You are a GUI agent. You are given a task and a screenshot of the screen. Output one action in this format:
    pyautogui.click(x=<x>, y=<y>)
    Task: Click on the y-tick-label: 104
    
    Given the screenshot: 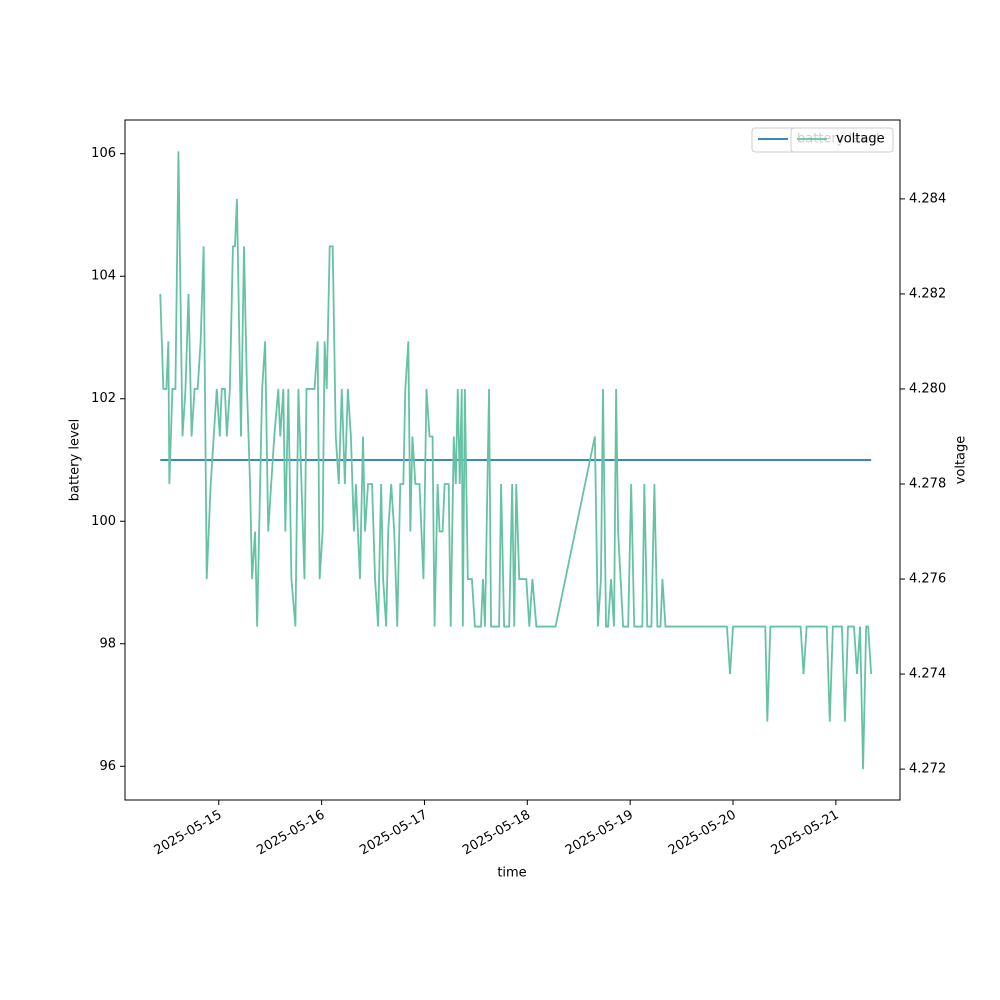 What is the action you would take?
    pyautogui.click(x=103, y=276)
    